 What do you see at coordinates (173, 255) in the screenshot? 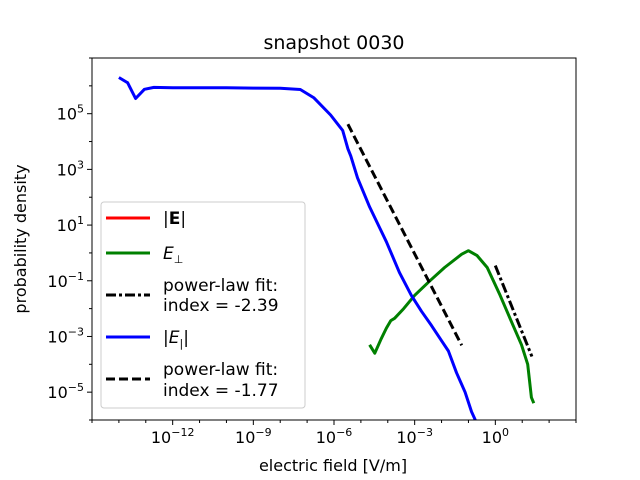
I see `legend-label-1: E⊥` at bounding box center [173, 255].